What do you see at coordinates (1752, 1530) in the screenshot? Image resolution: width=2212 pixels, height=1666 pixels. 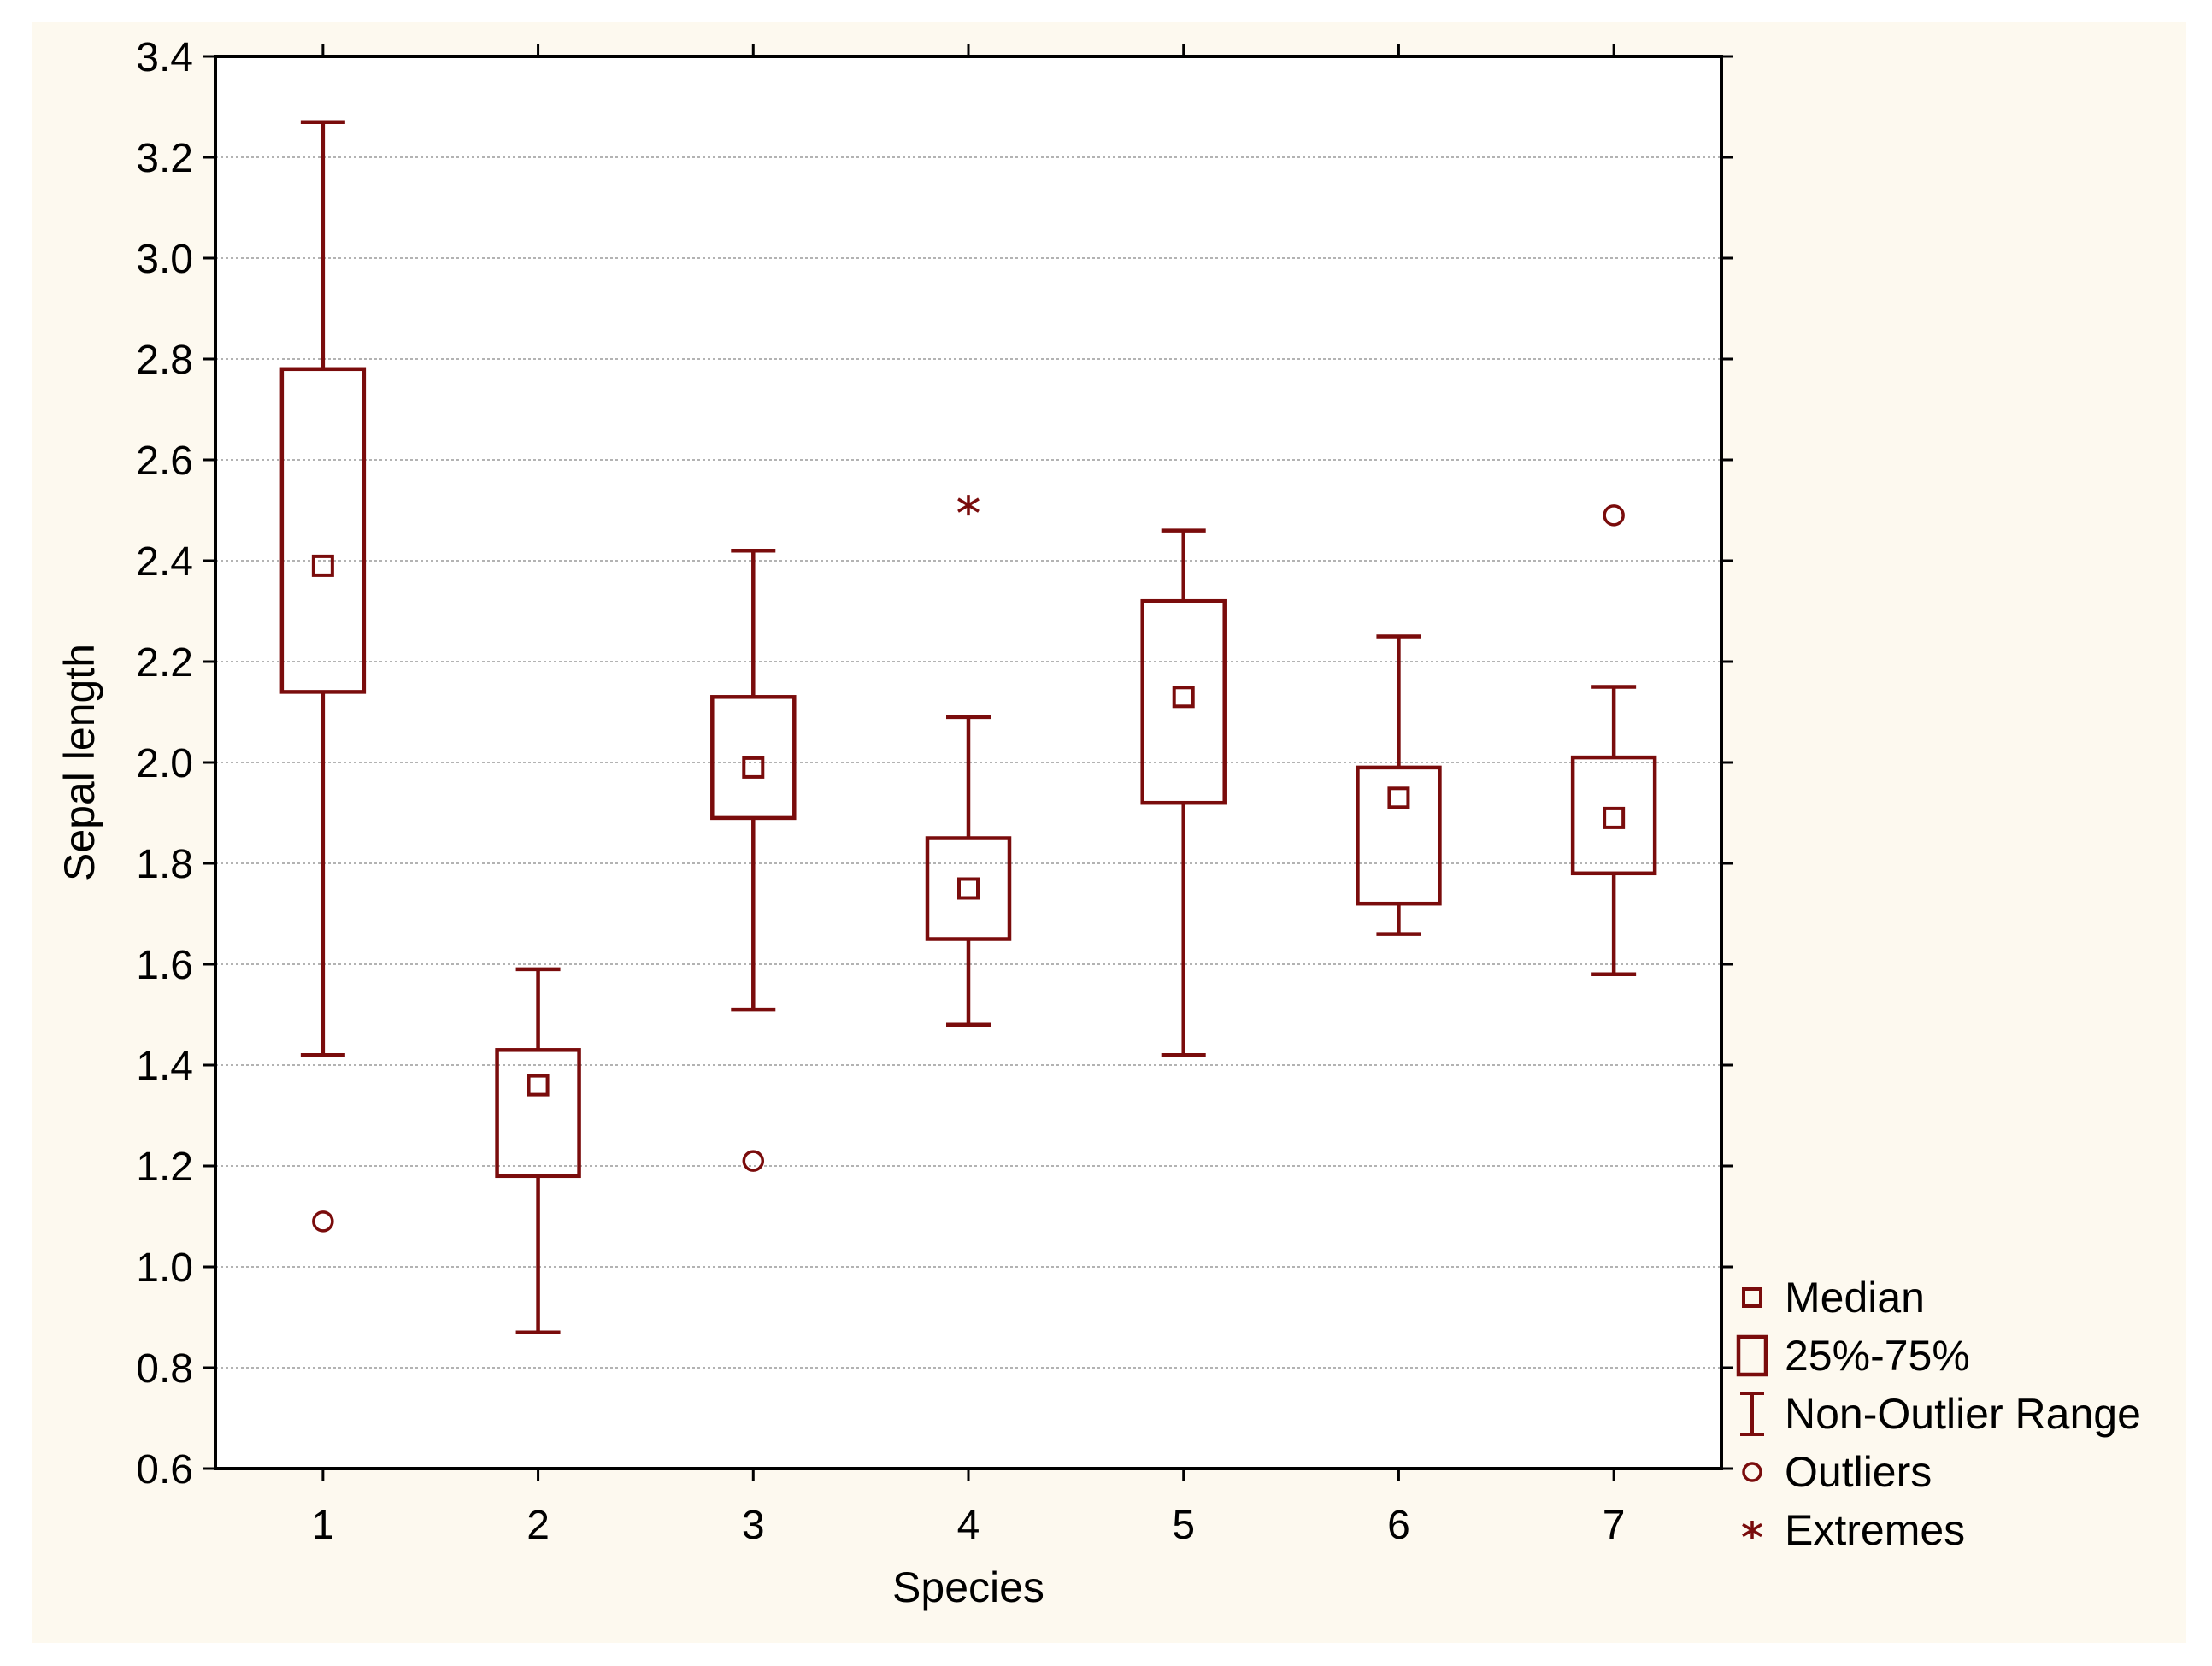 I see `legend-extreme-icon` at bounding box center [1752, 1530].